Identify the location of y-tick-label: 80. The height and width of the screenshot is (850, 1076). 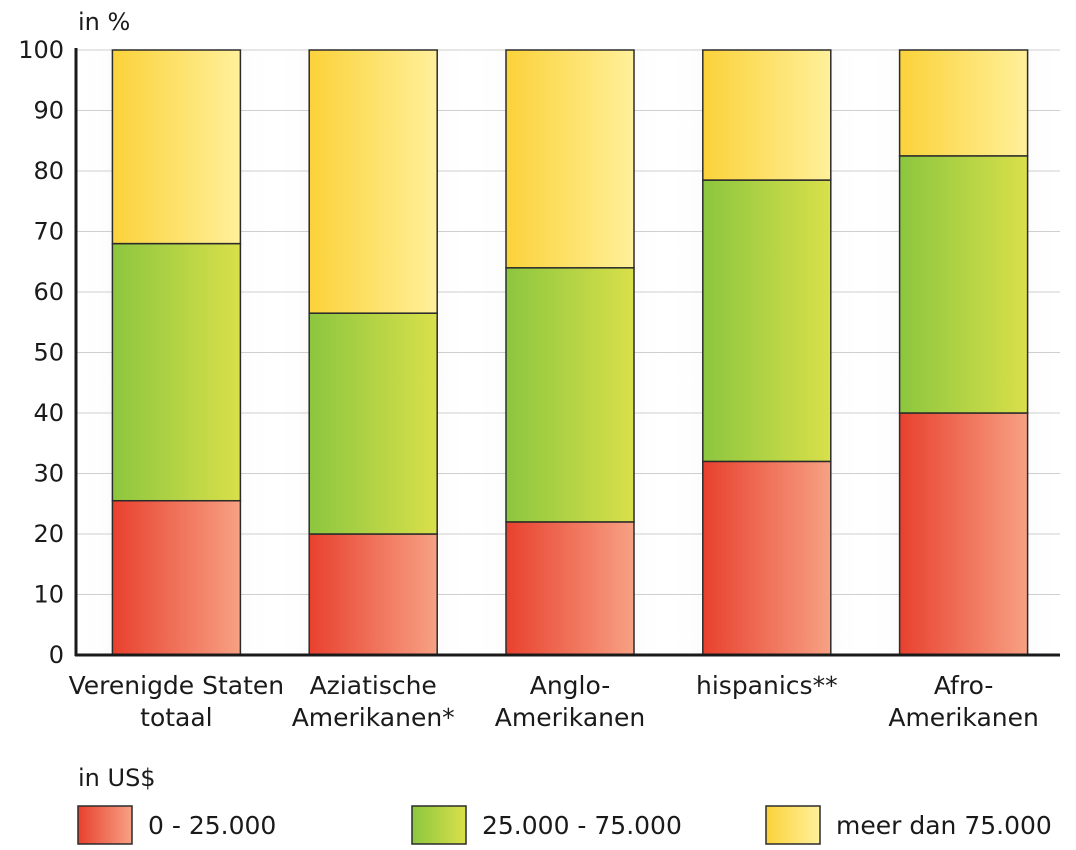
(48, 171).